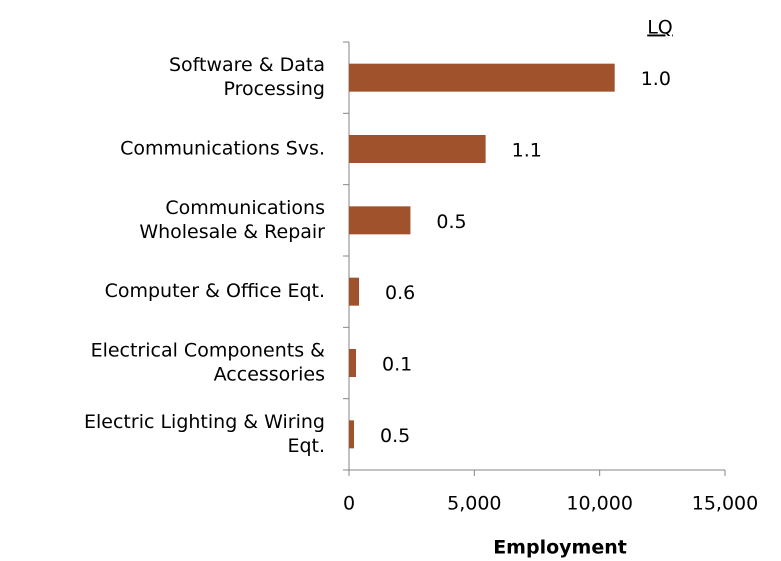 This screenshot has height=561, width=781. I want to click on x-axis-title: Employment, so click(560, 548).